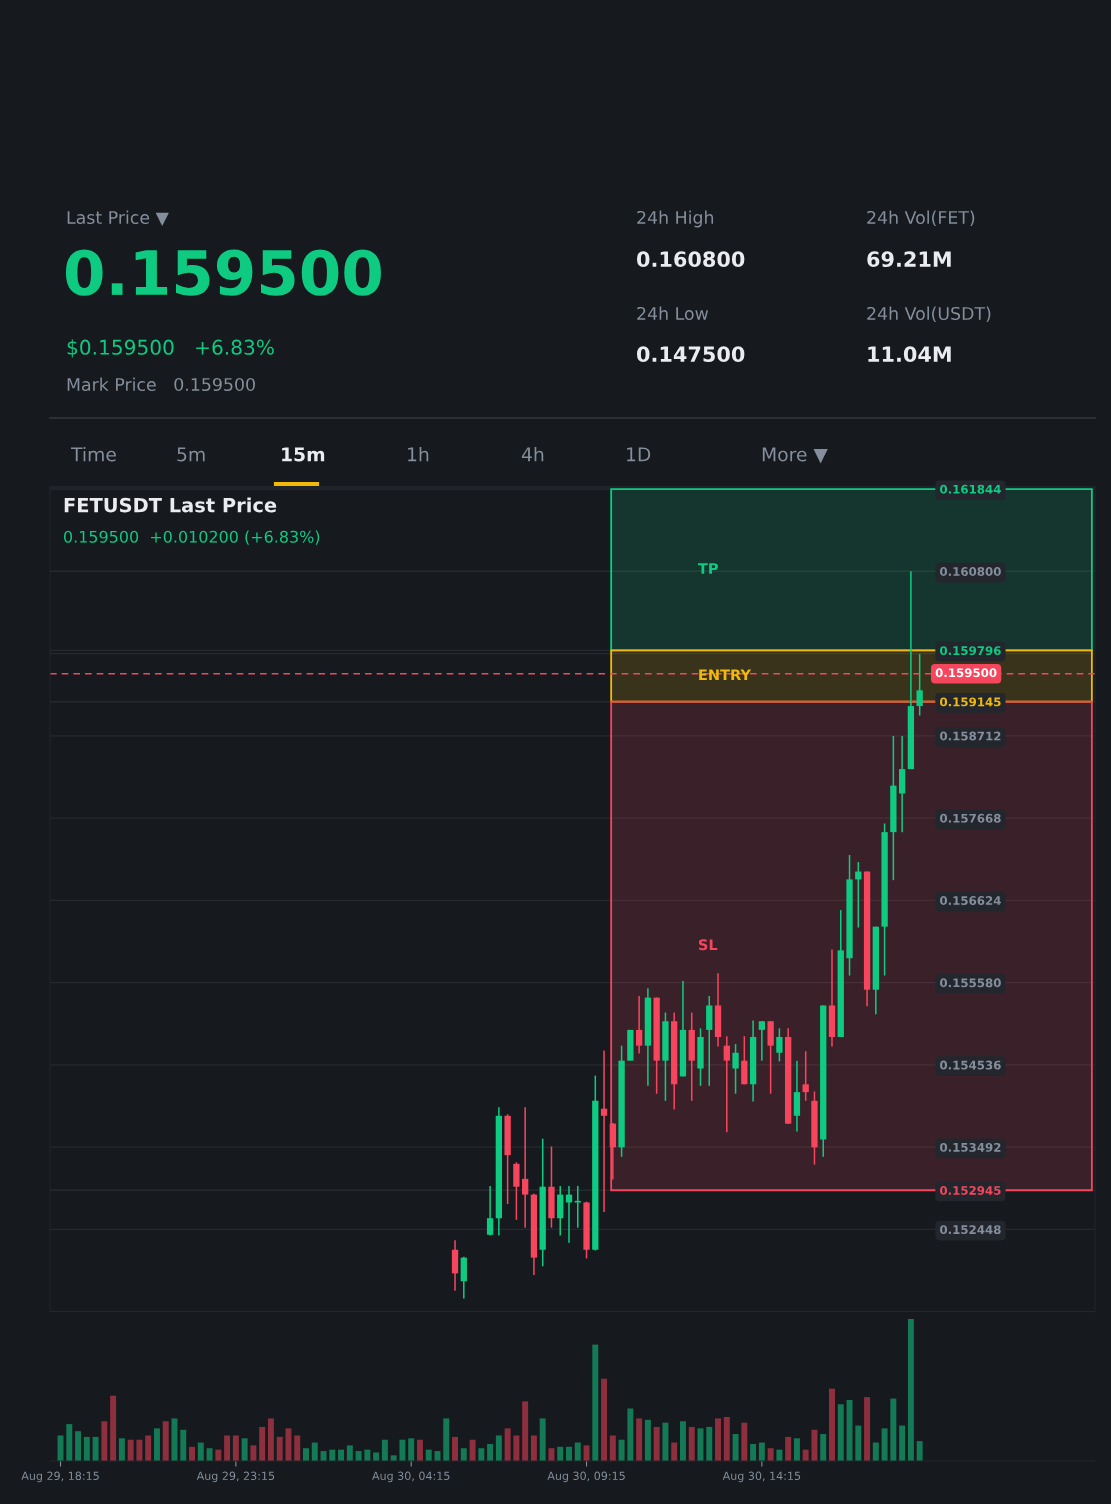 This screenshot has width=1111, height=1504. What do you see at coordinates (586, 1477) in the screenshot?
I see `x-tick-label: Aug 30, 09:15` at bounding box center [586, 1477].